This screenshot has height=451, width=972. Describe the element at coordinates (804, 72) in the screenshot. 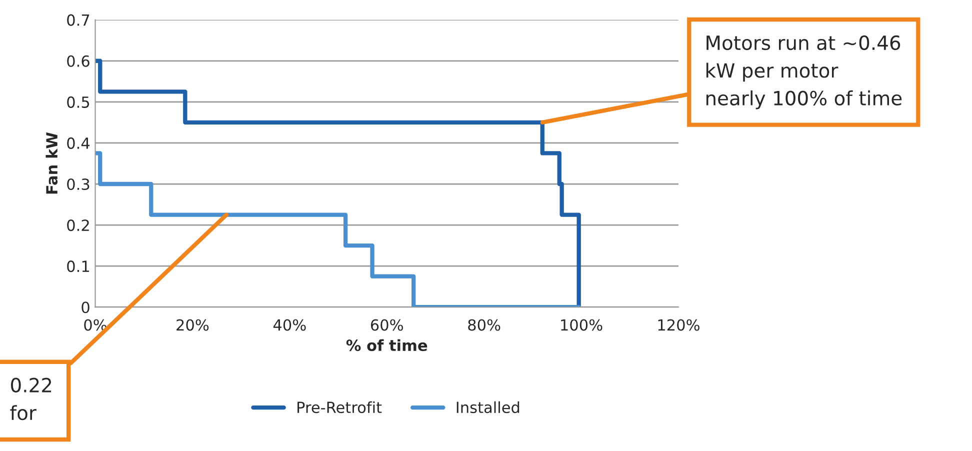

I see `annotation: Motors run at ~0.46 kW per motor nearly 100% of time` at that location.